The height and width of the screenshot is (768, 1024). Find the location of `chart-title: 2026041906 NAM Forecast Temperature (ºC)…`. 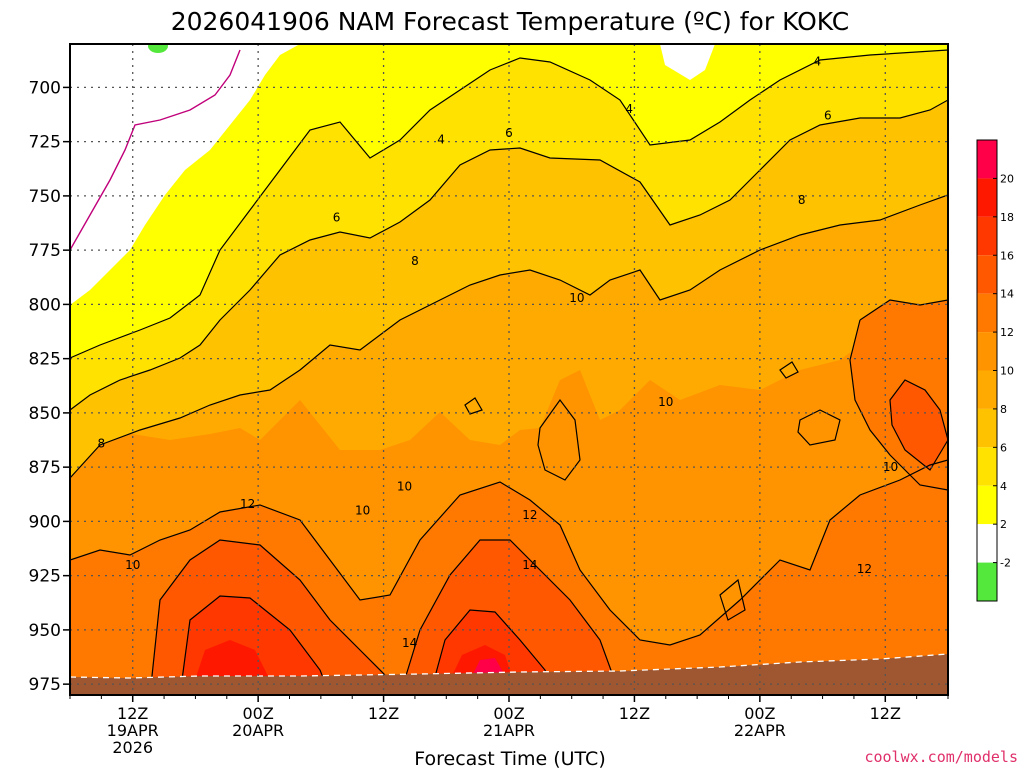

chart-title: 2026041906 NAM Forecast Temperature (ºC)… is located at coordinates (510, 21).